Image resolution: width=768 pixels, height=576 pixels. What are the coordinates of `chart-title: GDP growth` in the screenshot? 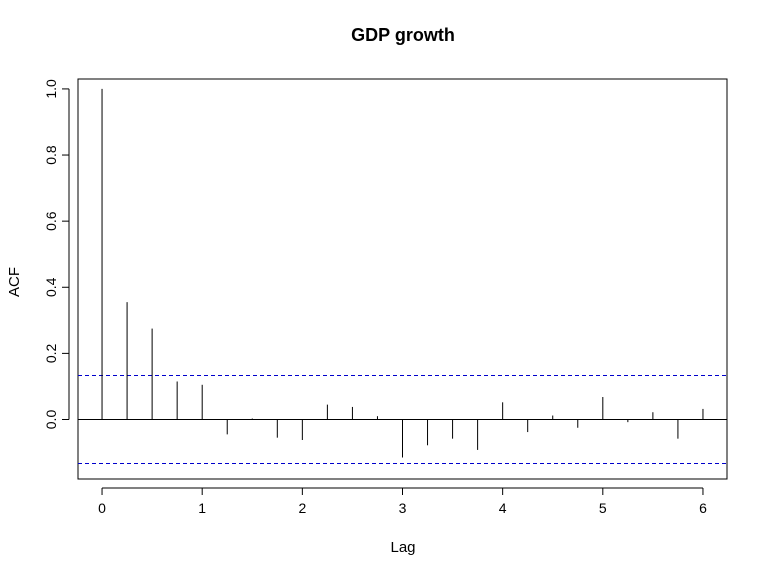 It's located at (403, 35).